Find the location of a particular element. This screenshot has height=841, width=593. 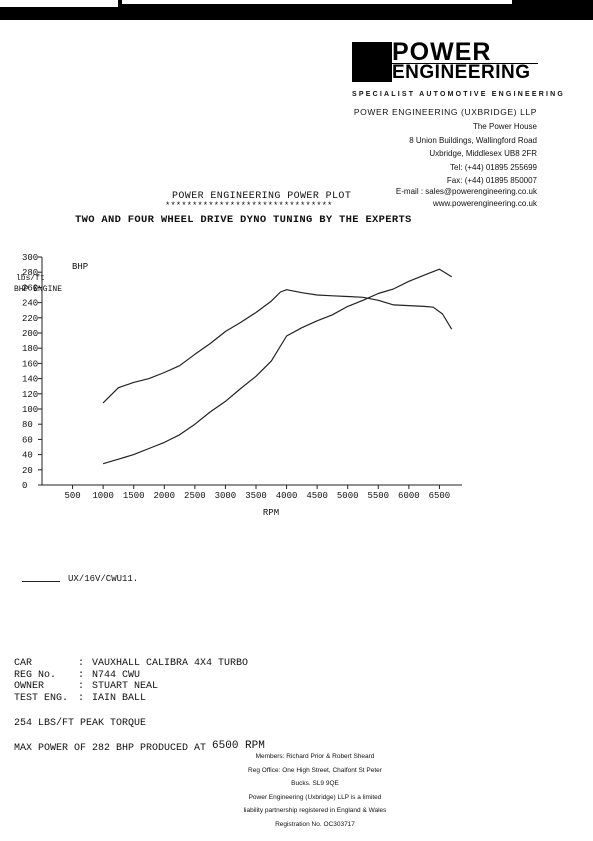

max-power-text: MAX POWER OF 282 BHP PRODUCED AT is located at coordinates (110, 748).